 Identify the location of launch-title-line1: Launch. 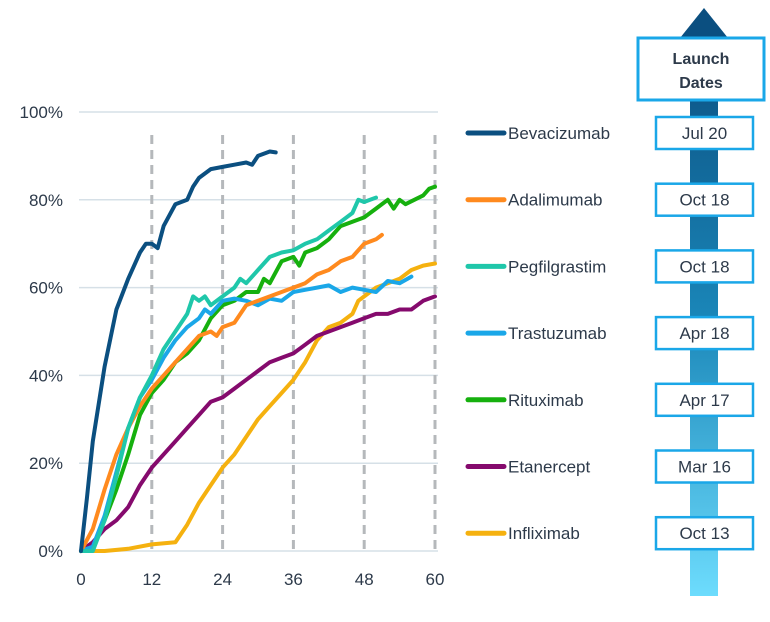
(701, 59).